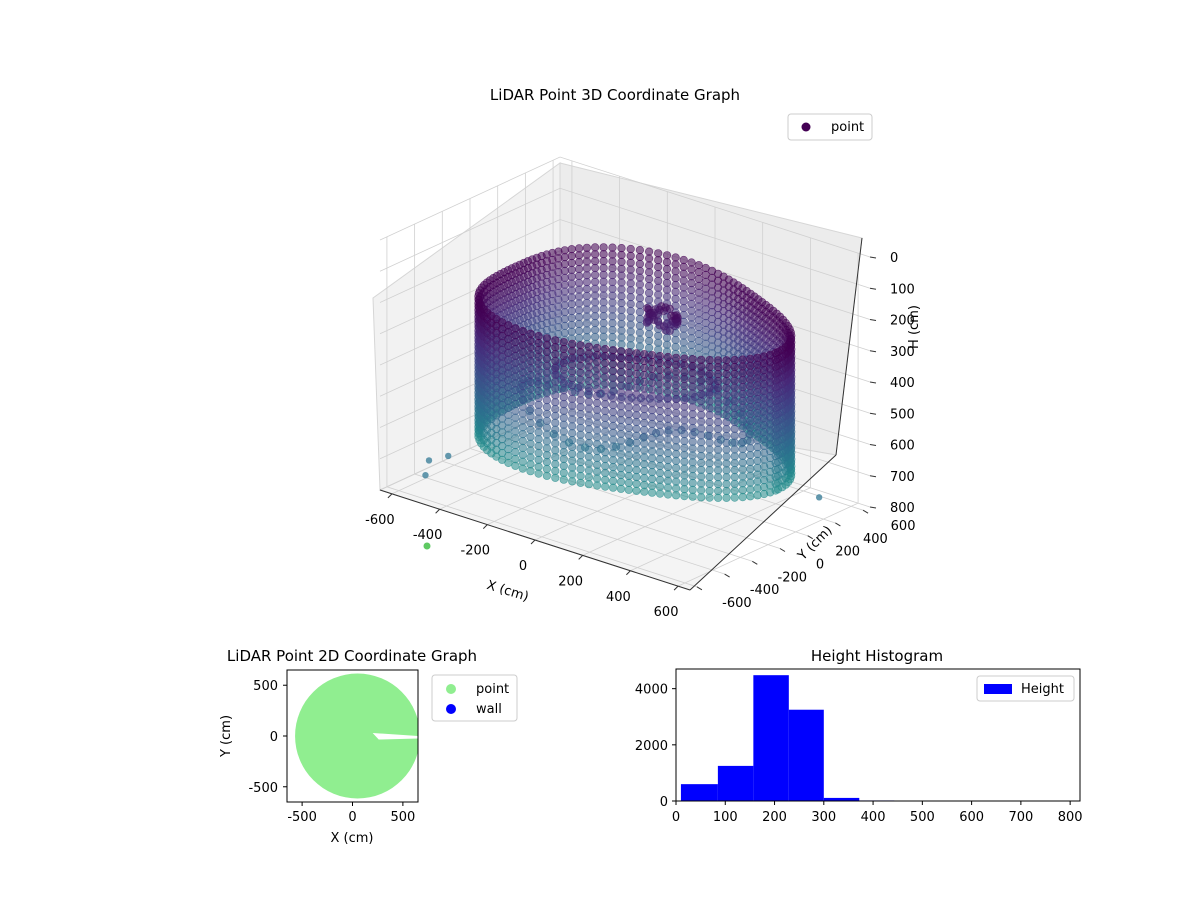 The image size is (1200, 900). Describe the element at coordinates (437, 511) in the screenshot. I see `x-tick-3d` at that location.